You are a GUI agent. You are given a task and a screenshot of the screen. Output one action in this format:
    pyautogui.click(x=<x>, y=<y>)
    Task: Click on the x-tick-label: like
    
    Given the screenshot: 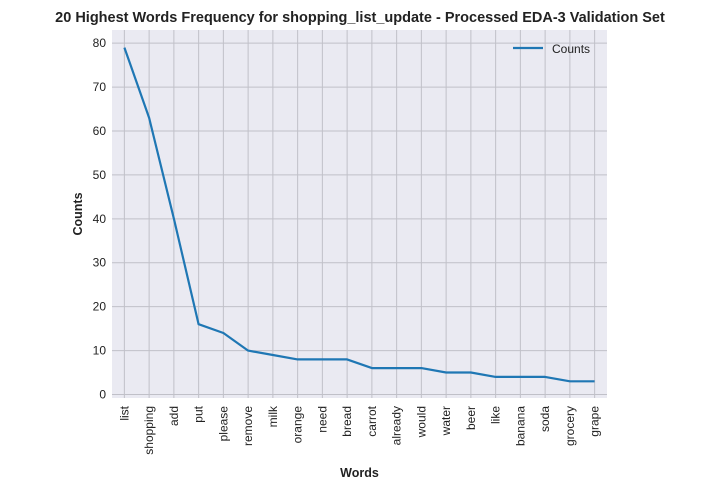 What is the action you would take?
    pyautogui.click(x=496, y=415)
    